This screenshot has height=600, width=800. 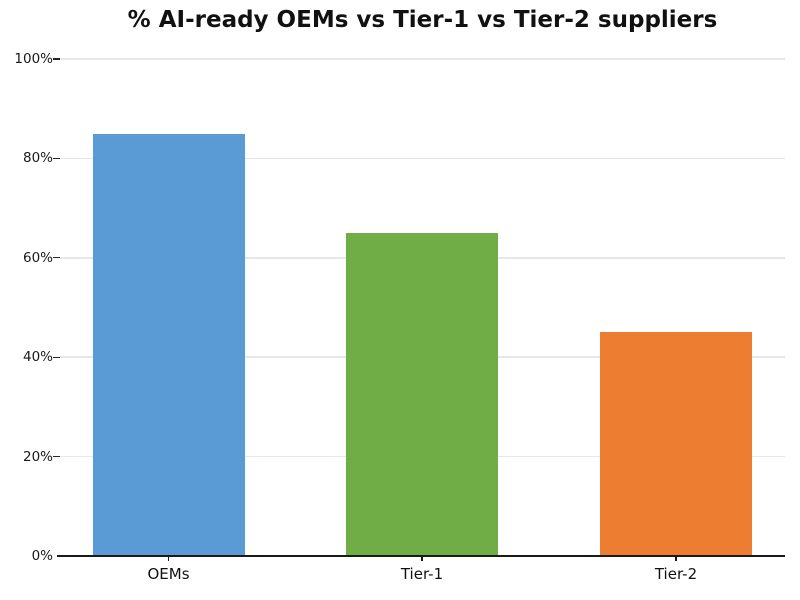 What do you see at coordinates (168, 344) in the screenshot?
I see `bar-oems` at bounding box center [168, 344].